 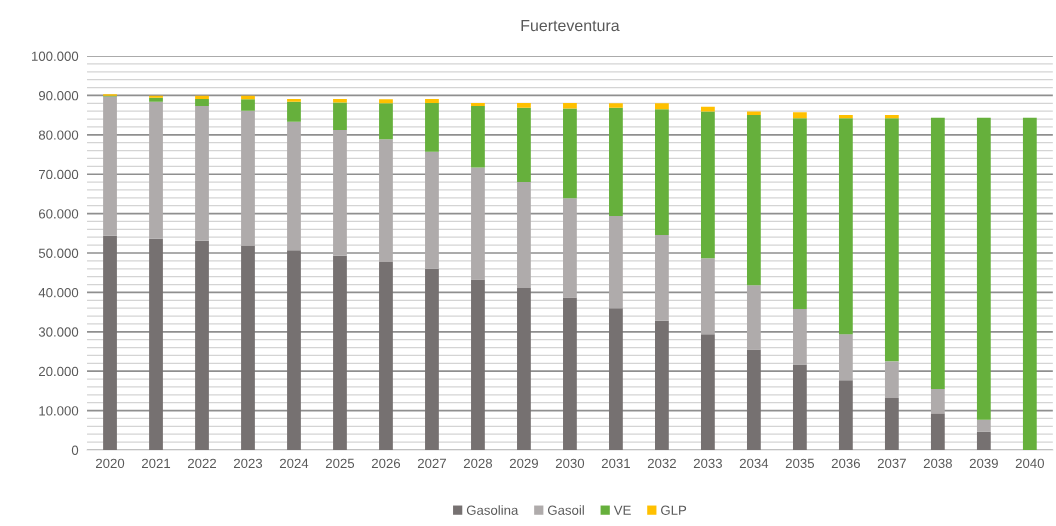 What do you see at coordinates (58, 95) in the screenshot?
I see `y-tick-label: 90.000` at bounding box center [58, 95].